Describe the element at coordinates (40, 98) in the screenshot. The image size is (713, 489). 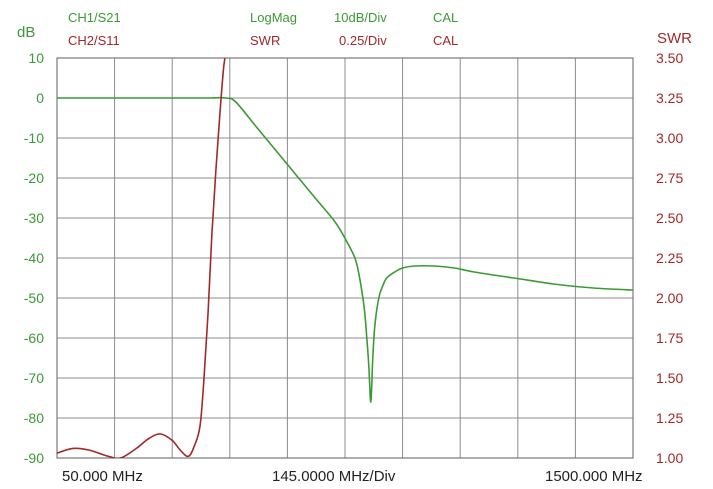
I see `left-tick-label: 0` at that location.